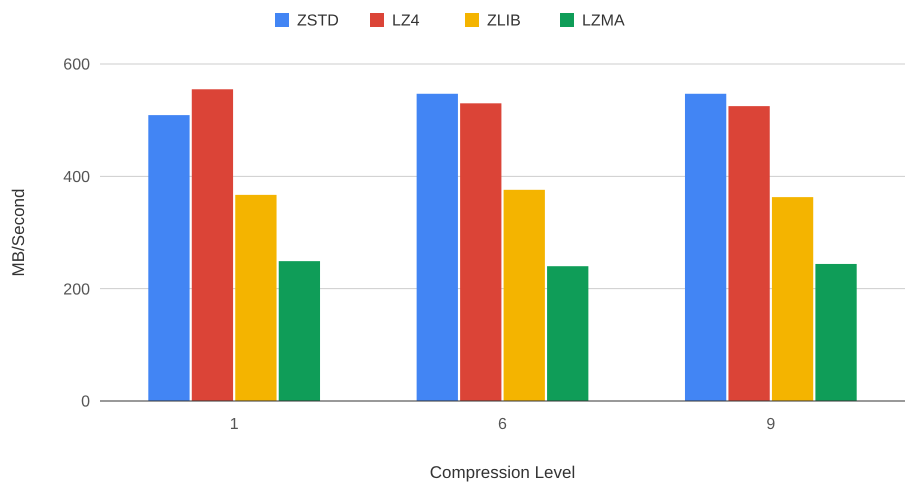 This screenshot has height=486, width=910. I want to click on x-tick-label: 1, so click(234, 424).